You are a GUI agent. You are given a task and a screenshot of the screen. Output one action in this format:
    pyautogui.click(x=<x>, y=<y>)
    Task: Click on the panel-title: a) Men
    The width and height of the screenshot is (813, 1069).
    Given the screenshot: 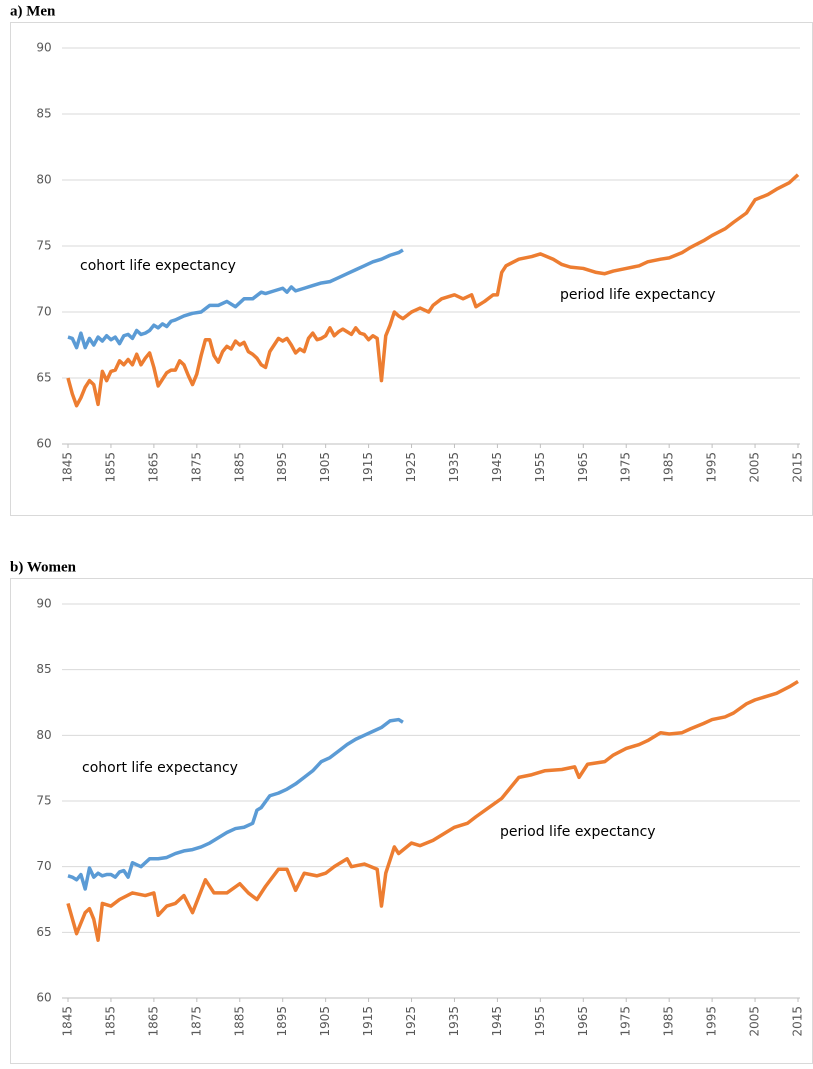 What is the action you would take?
    pyautogui.click(x=33, y=11)
    